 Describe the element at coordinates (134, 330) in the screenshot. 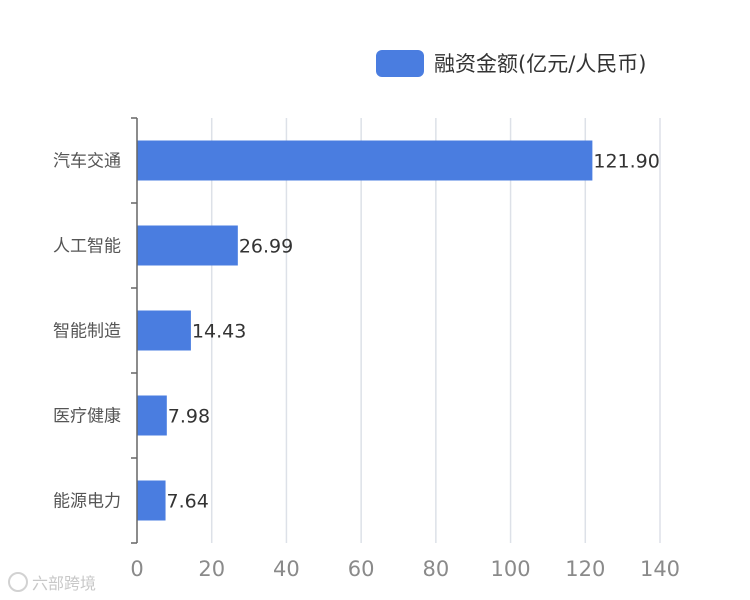

I see `axes` at that location.